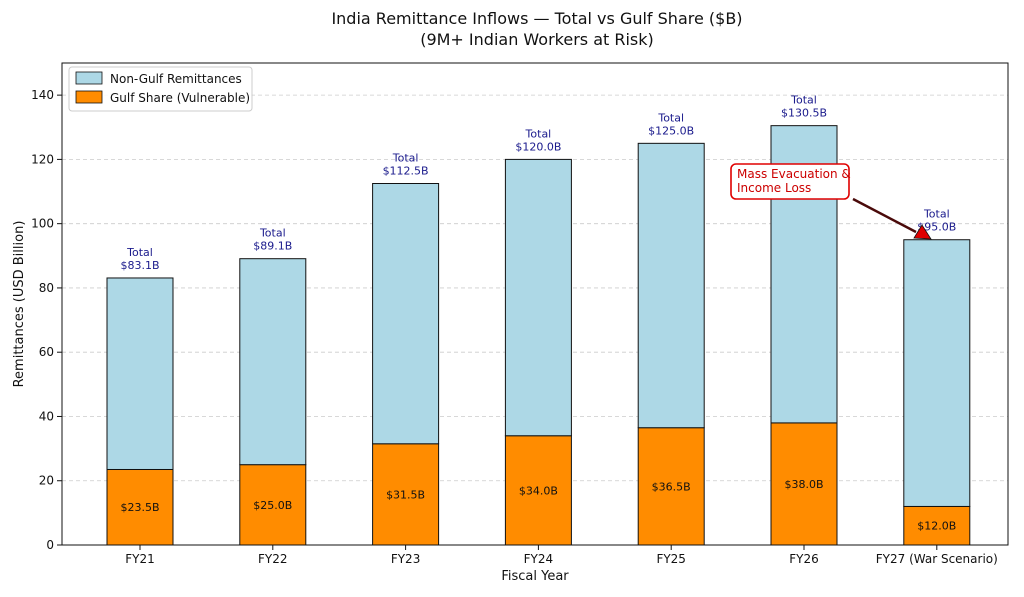  What do you see at coordinates (139, 265) in the screenshot?
I see `total-value-label: $83.1B` at bounding box center [139, 265].